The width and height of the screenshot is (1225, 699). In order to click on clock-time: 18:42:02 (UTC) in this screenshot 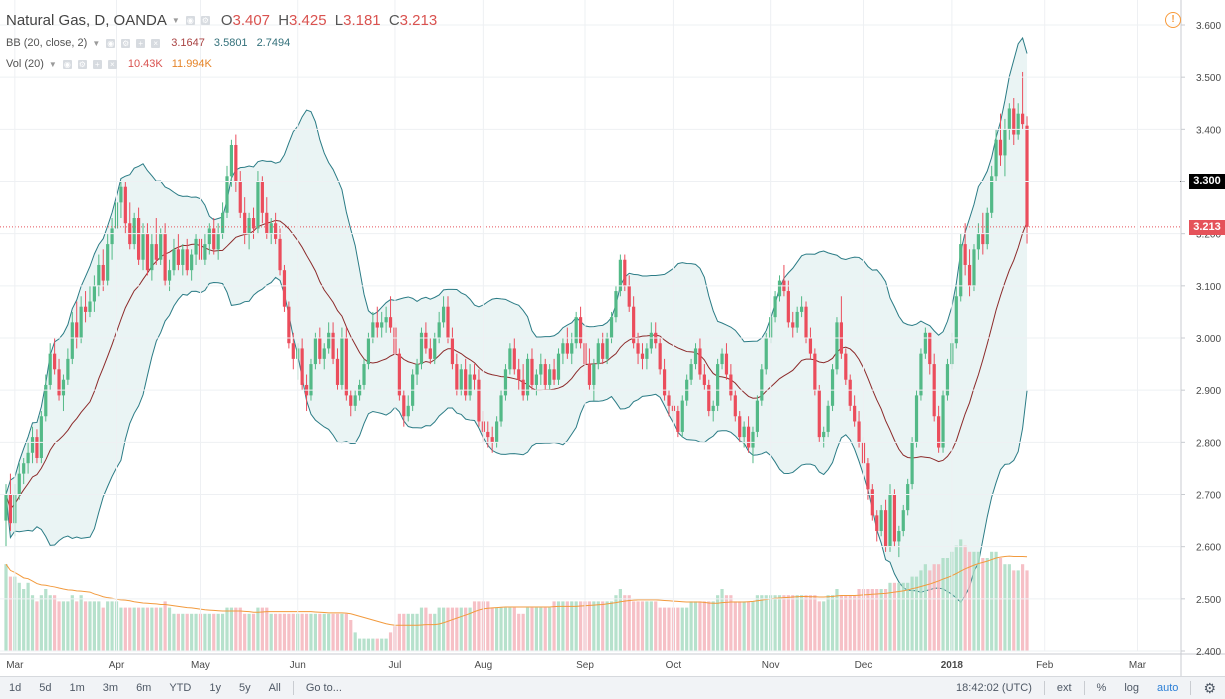, I will do `click(994, 688)`.